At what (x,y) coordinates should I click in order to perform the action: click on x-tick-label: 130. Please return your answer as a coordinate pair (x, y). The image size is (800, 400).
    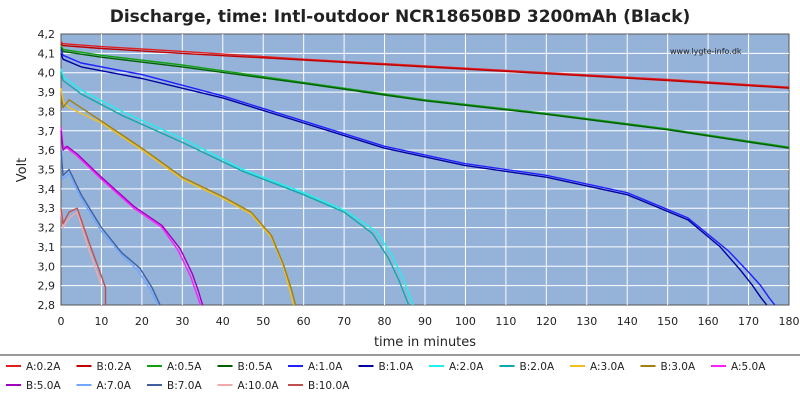
    Looking at the image, I should click on (586, 321).